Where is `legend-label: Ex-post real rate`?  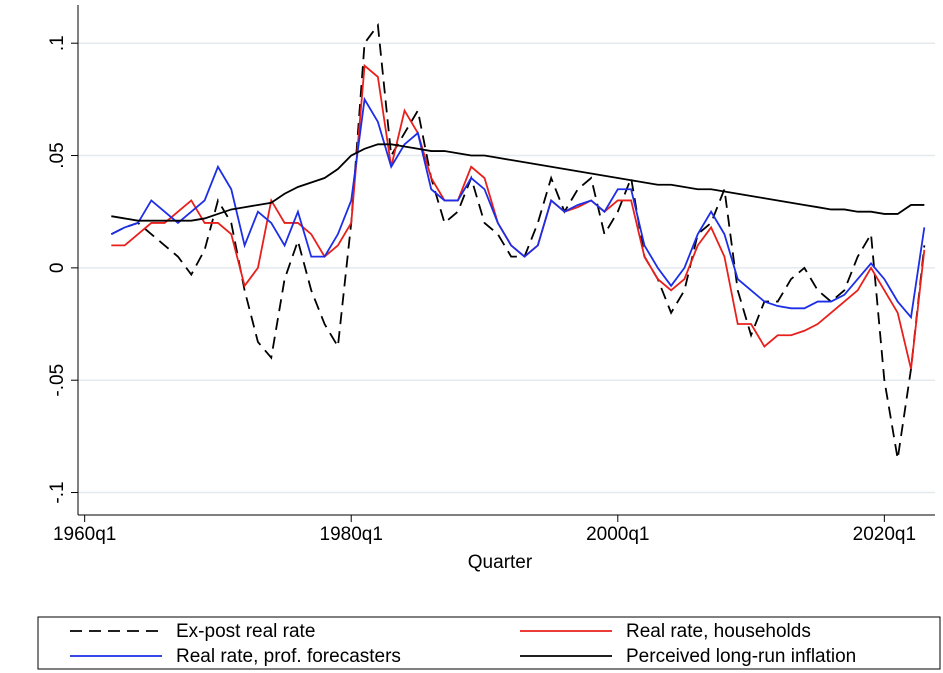 legend-label: Ex-post real rate is located at coordinates (245, 631).